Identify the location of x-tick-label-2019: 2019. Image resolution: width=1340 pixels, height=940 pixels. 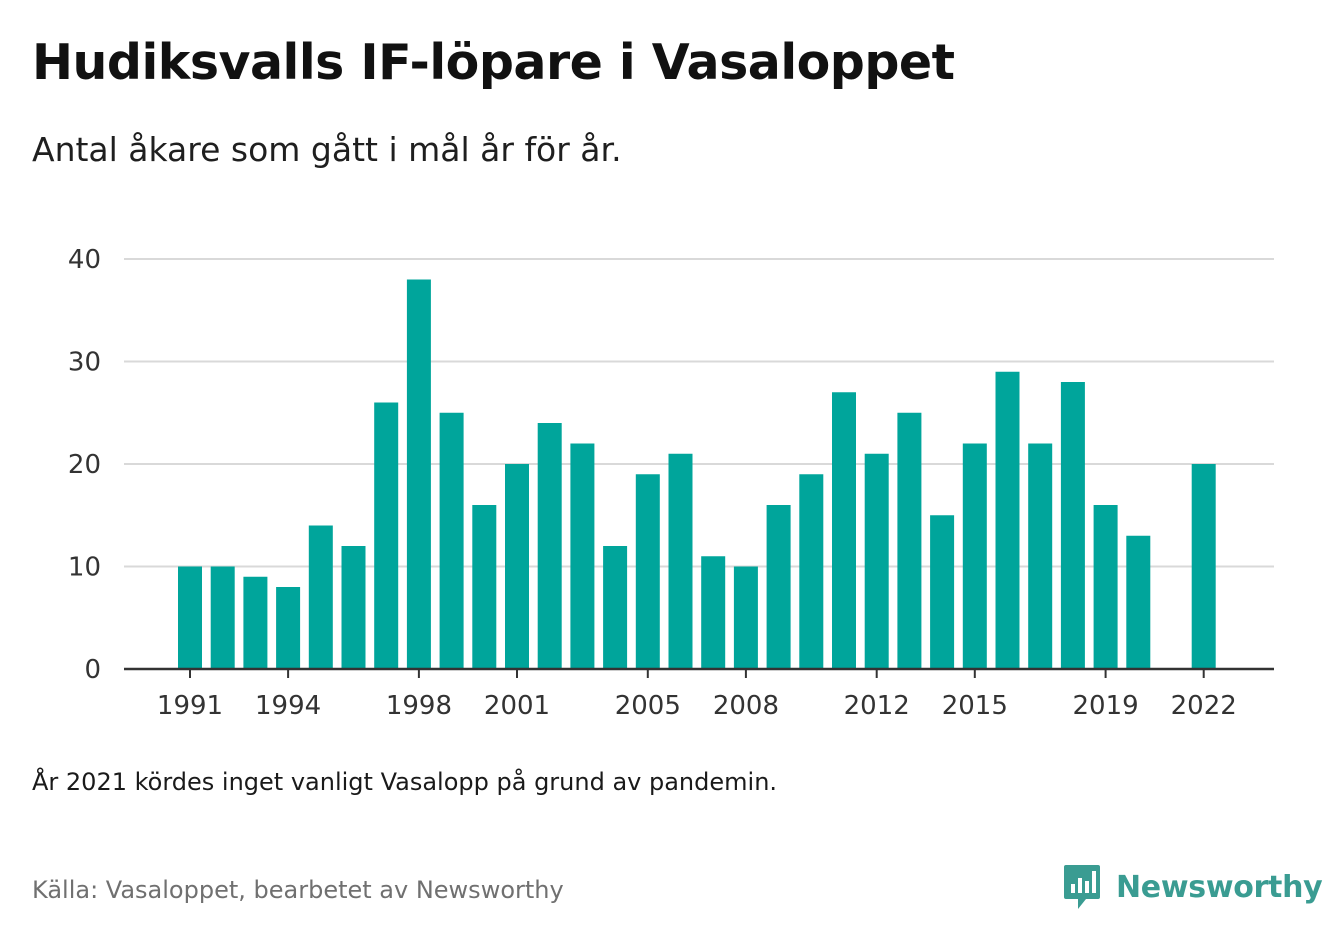
(1106, 706).